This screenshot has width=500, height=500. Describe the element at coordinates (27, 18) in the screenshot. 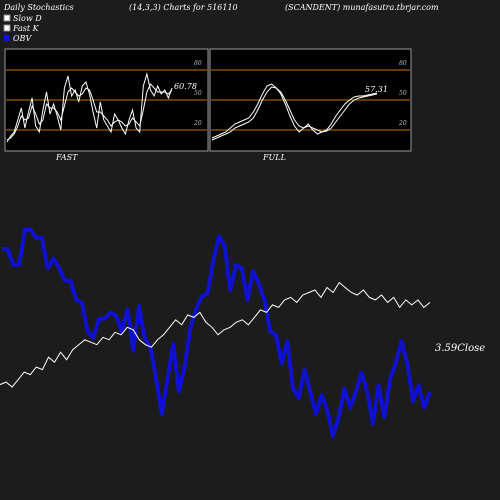

I see `legend-label-slow-d: Slow D` at that location.